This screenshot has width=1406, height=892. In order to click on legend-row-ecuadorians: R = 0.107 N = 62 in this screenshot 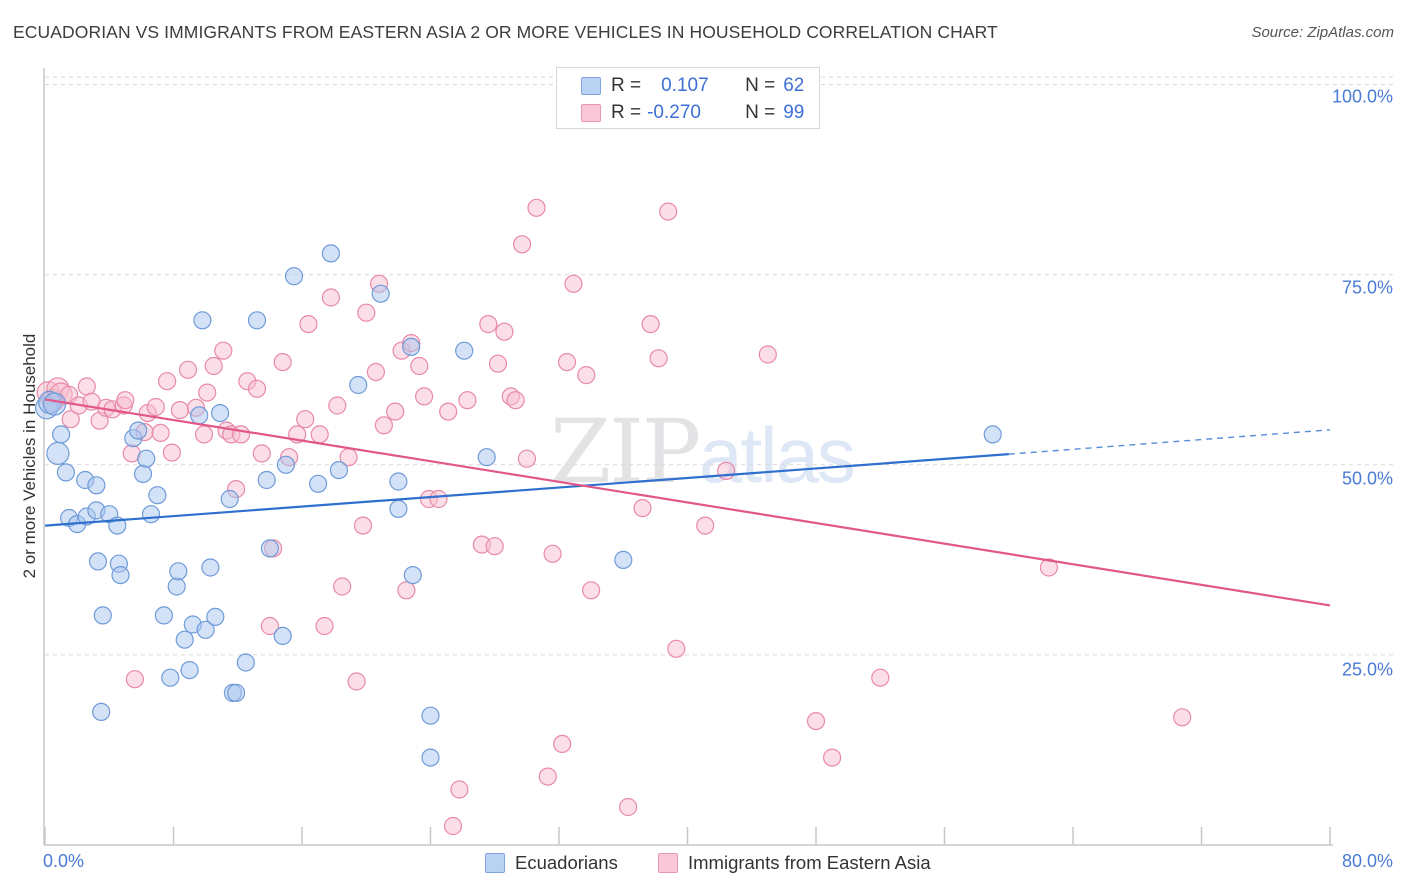, I will do `click(692, 86)`.